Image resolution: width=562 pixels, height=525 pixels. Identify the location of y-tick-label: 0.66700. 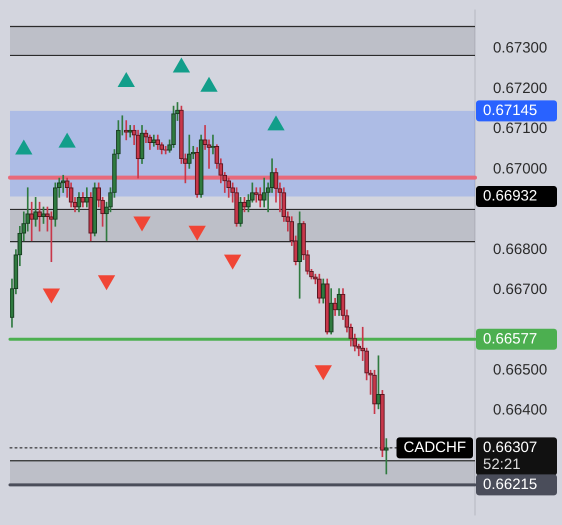
(520, 289).